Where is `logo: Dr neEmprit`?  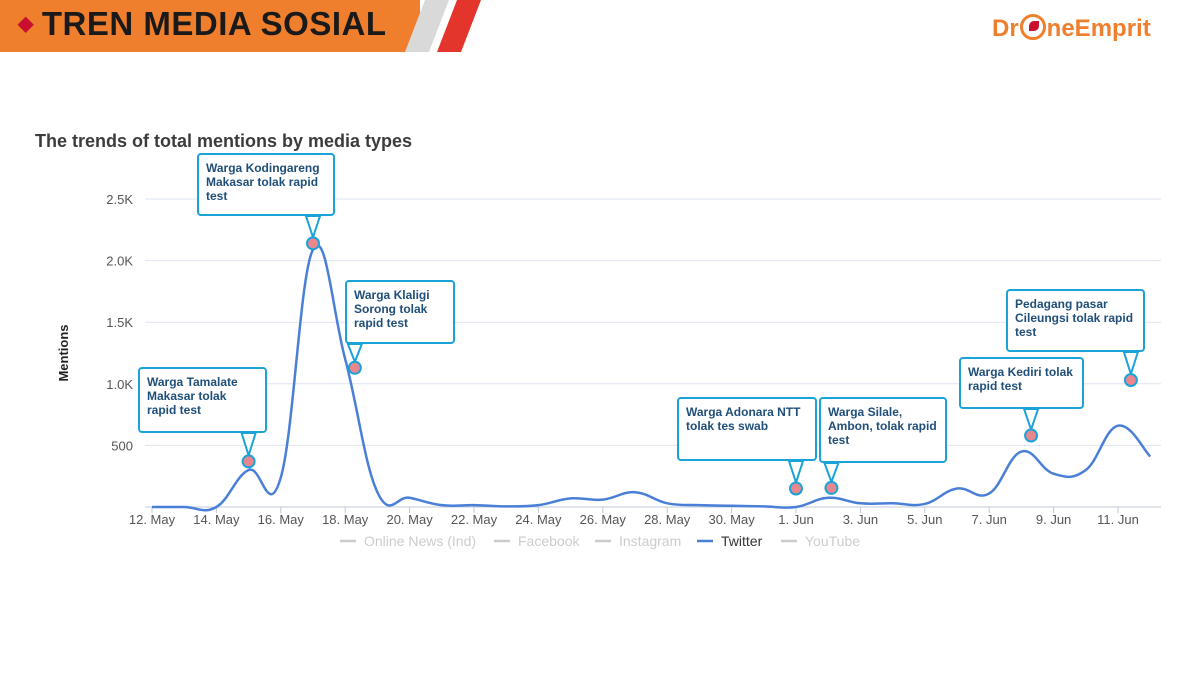 logo: Dr neEmprit is located at coordinates (1071, 28).